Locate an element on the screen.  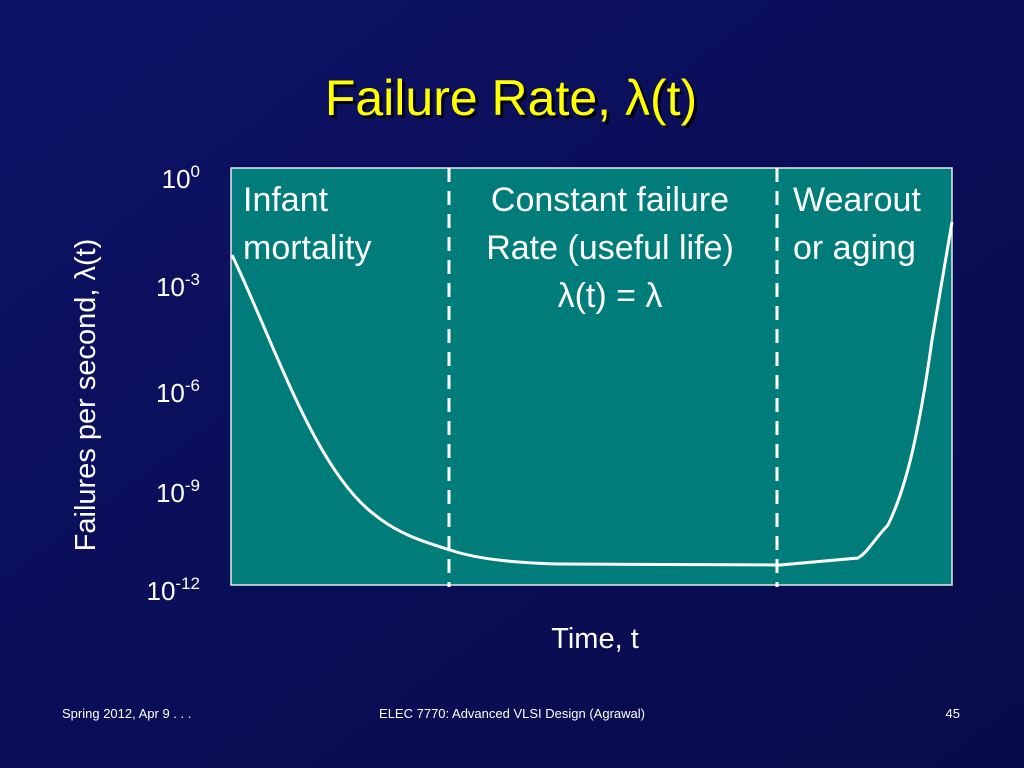
region-label: Infant is located at coordinates (286, 200).